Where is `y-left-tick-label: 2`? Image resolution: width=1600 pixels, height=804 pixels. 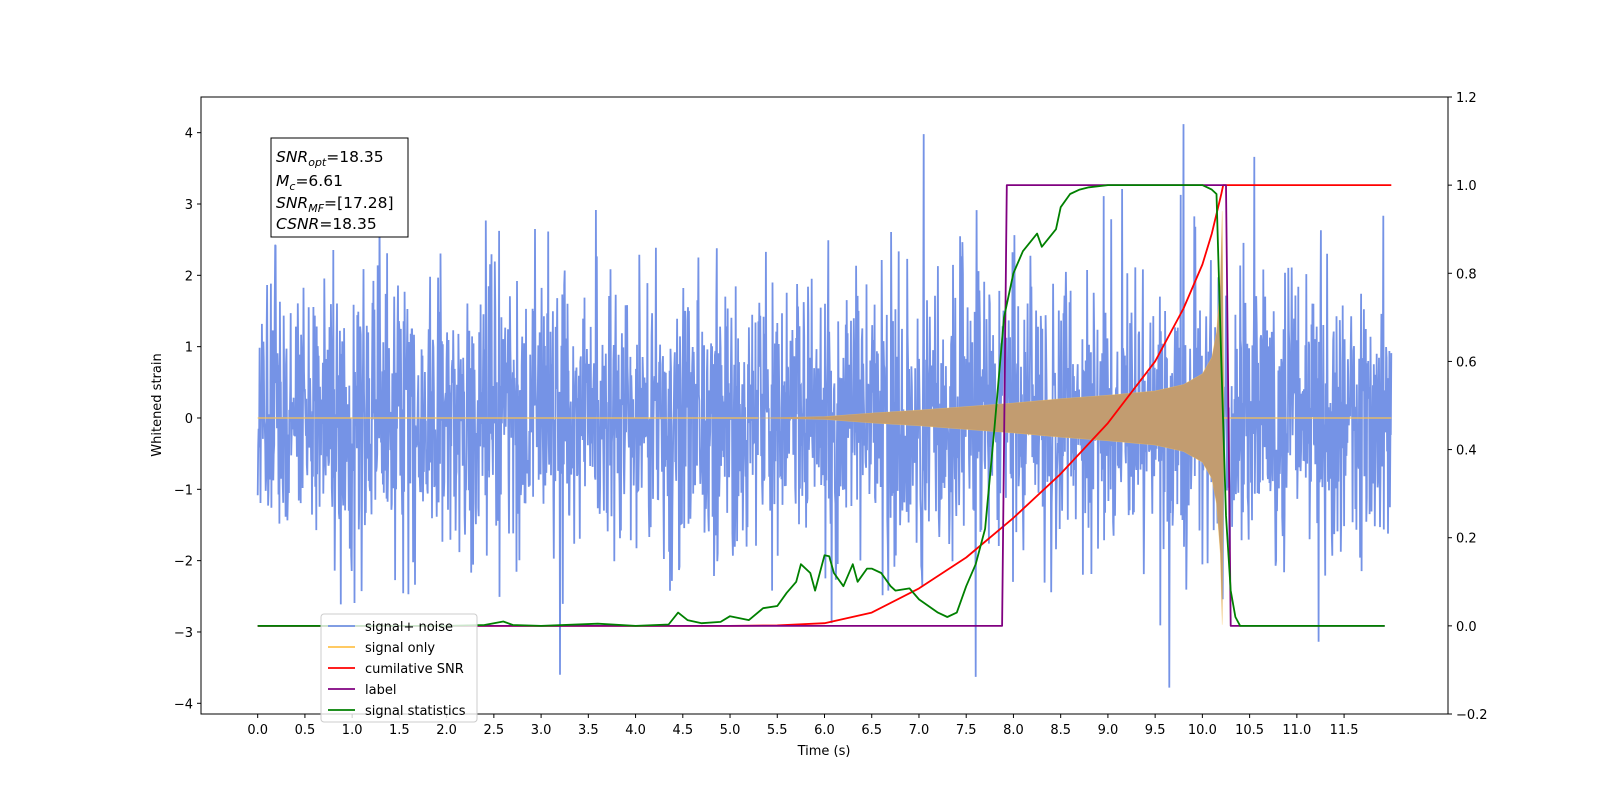 y-left-tick-label: 2 is located at coordinates (189, 276).